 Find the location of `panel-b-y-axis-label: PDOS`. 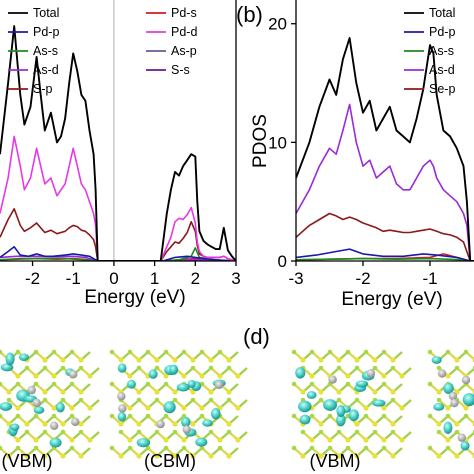

panel-b-y-axis-label: PDOS is located at coordinates (260, 141).